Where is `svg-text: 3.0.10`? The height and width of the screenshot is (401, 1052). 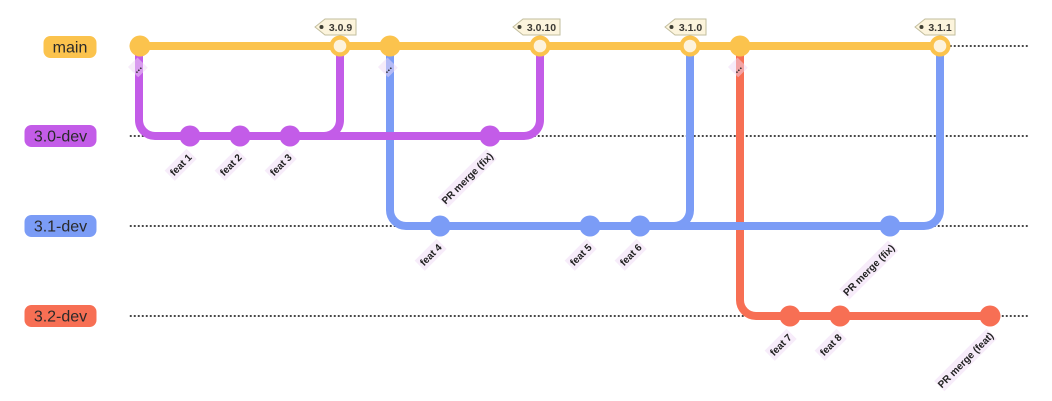 svg-text: 3.0.10 is located at coordinates (541, 28).